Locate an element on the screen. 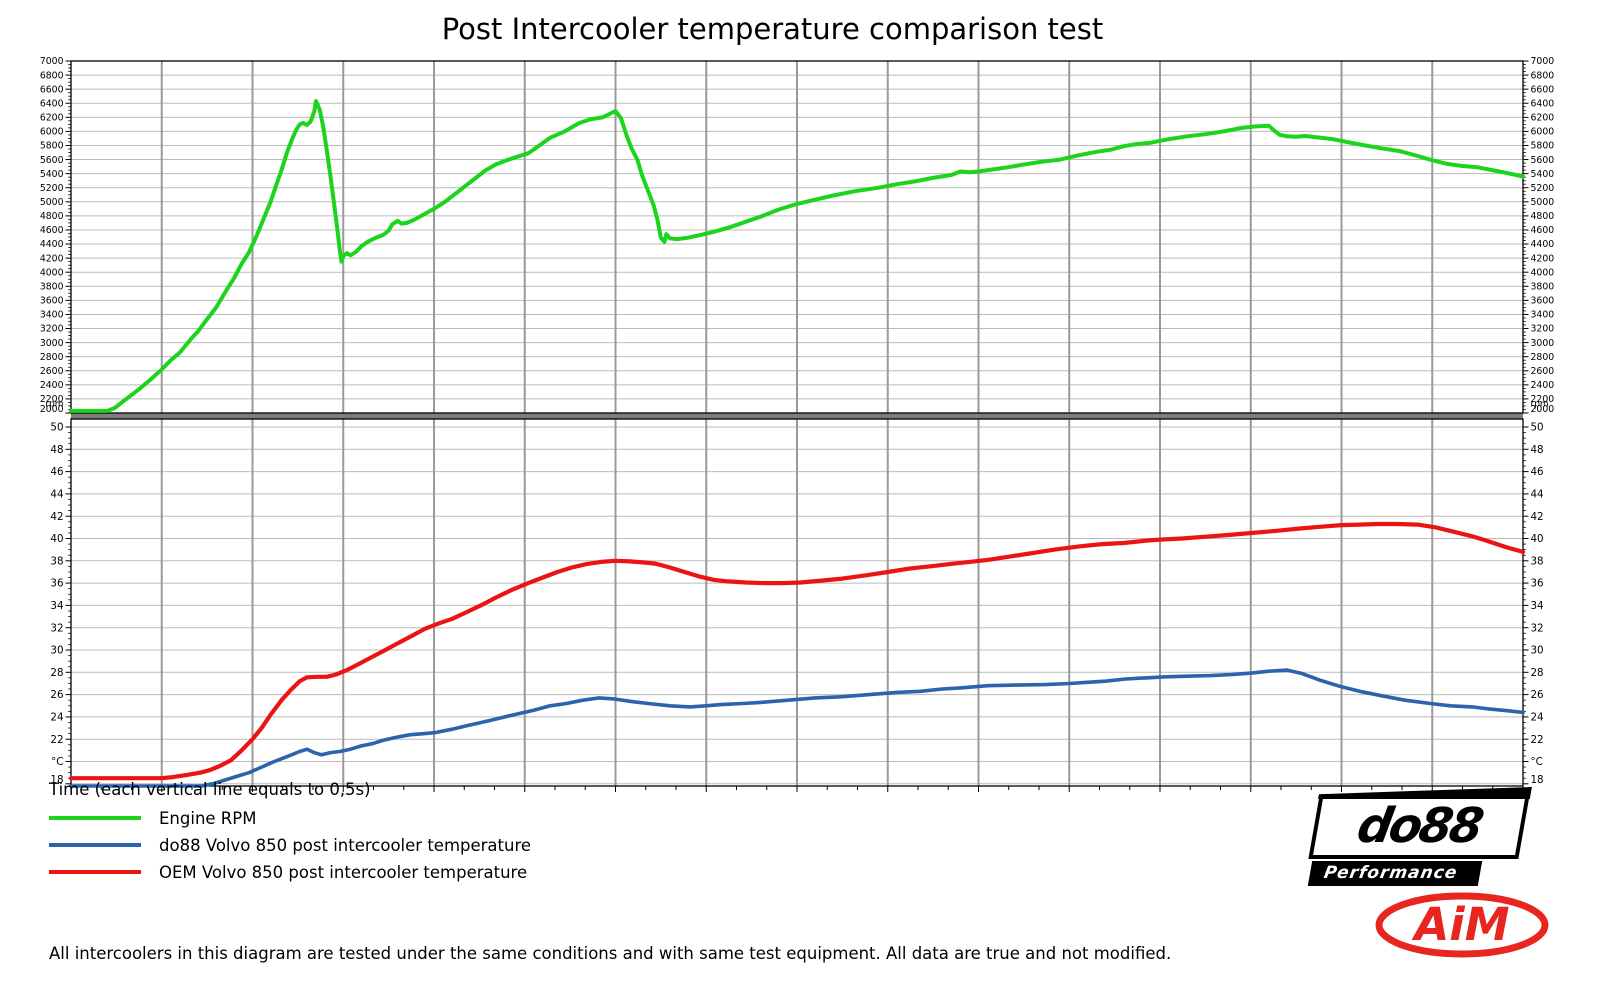 This screenshot has height=1004, width=1600. svg-text: 3600 is located at coordinates (52, 301).